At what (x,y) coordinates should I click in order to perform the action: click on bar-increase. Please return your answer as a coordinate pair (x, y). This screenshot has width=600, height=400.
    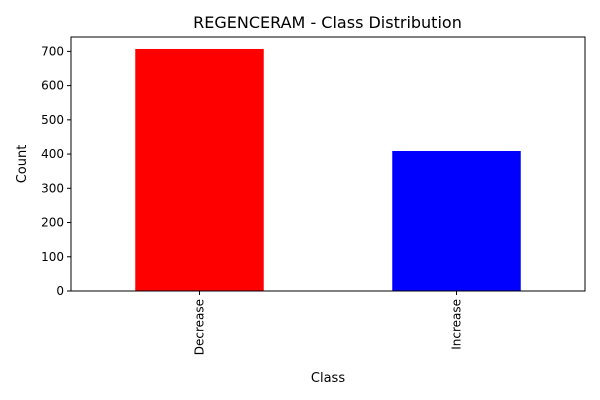
    Looking at the image, I should click on (456, 220).